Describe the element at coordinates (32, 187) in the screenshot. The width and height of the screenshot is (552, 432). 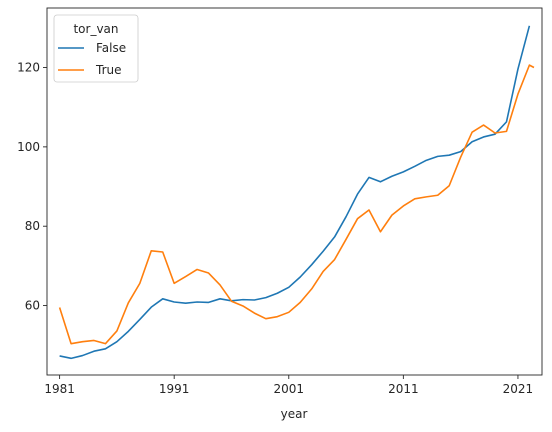
I see `y-axis: 60 80 100 120` at that location.